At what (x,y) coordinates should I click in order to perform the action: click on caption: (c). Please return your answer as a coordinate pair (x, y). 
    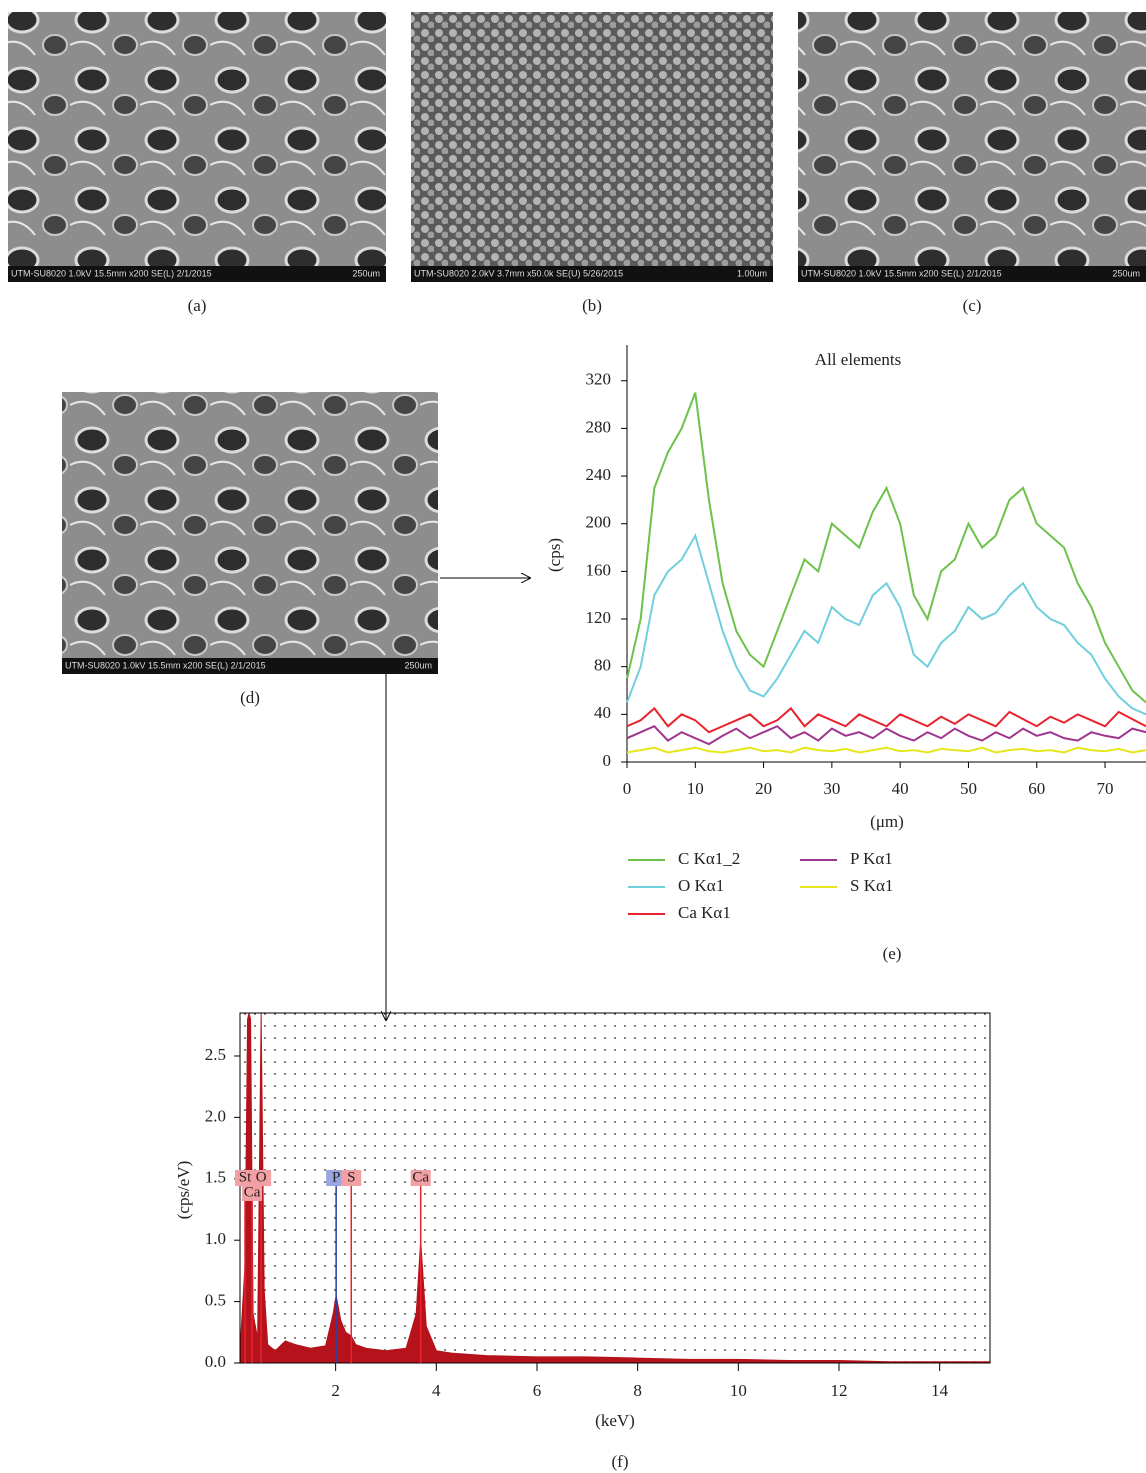
    Looking at the image, I should click on (972, 305).